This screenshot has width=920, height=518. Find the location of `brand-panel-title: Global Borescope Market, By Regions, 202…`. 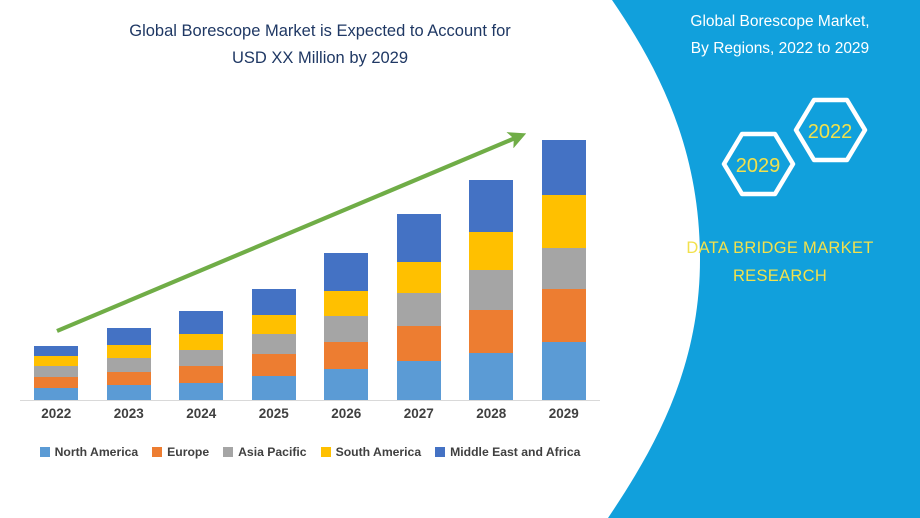

brand-panel-title: Global Borescope Market, By Regions, 202… is located at coordinates (780, 35).